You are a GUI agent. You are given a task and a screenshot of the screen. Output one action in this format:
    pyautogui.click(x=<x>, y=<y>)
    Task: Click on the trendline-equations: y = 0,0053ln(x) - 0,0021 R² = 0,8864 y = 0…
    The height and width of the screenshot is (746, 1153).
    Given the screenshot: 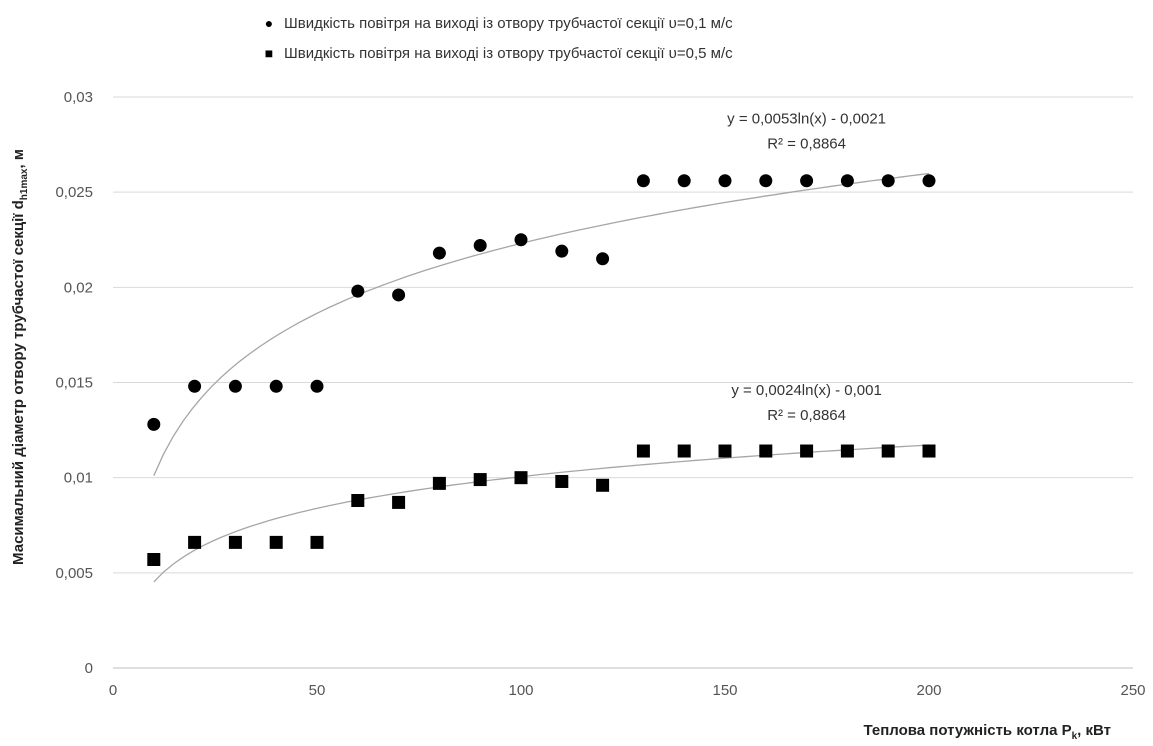 What is the action you would take?
    pyautogui.click(x=806, y=267)
    